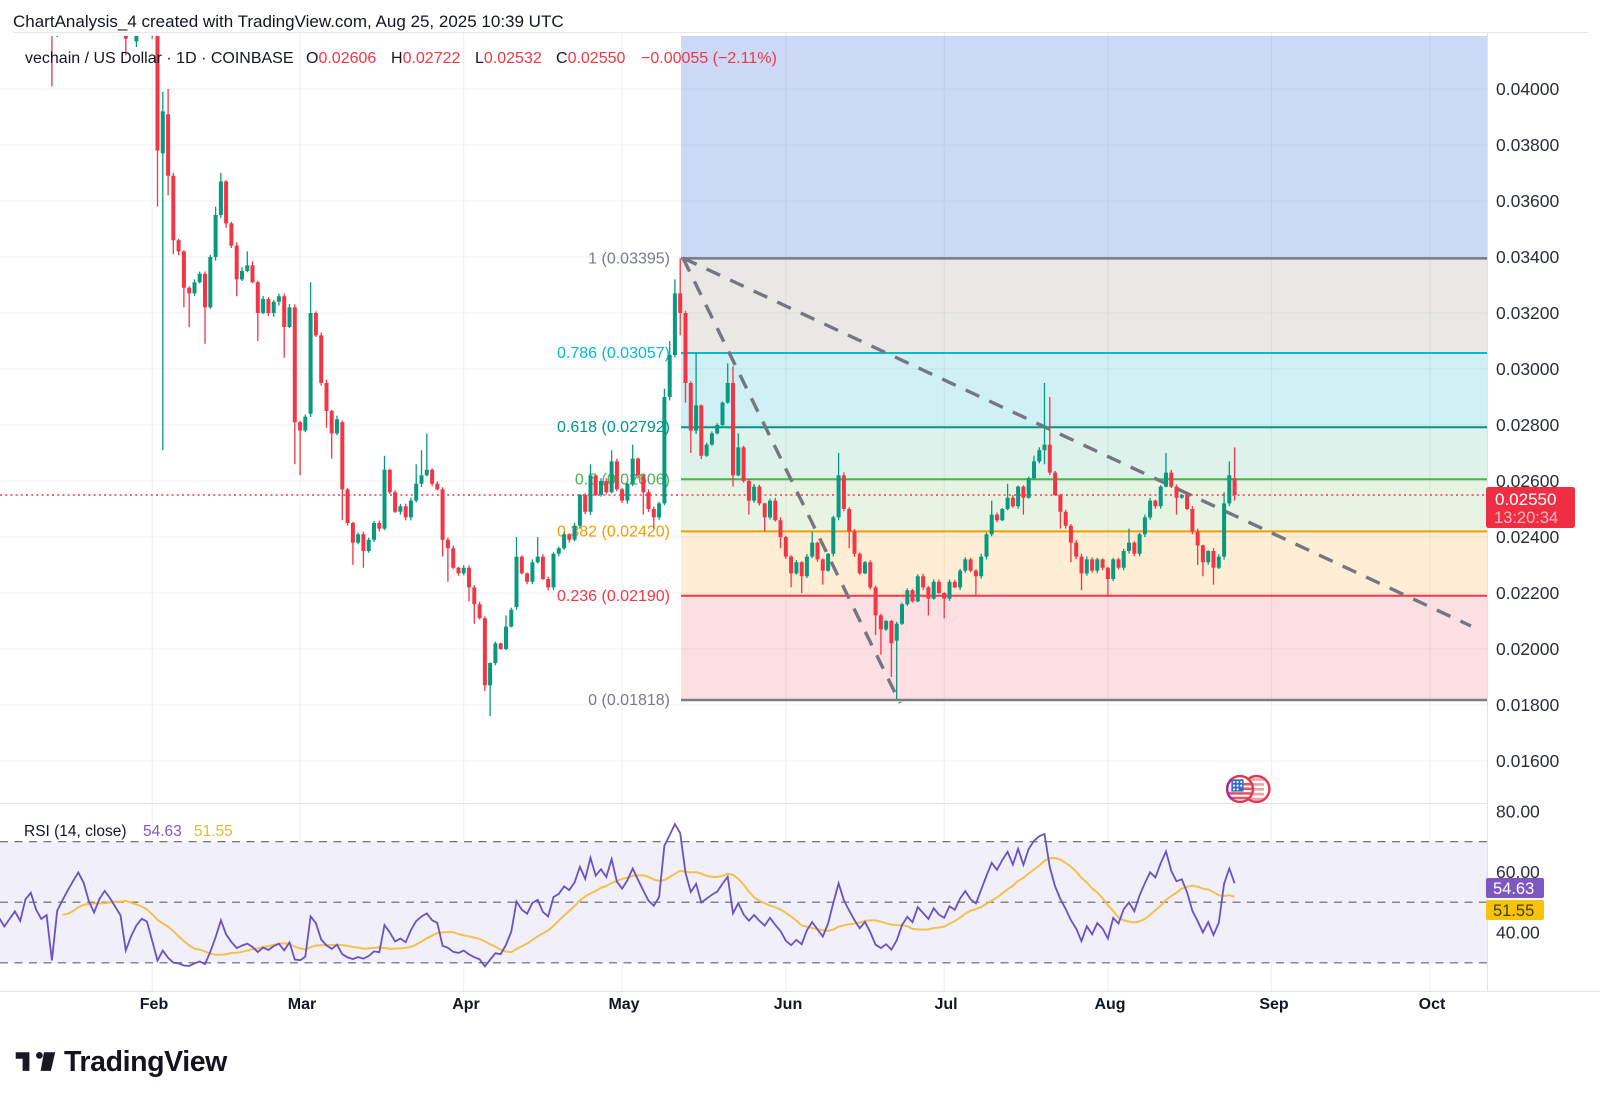 The image size is (1600, 1102). Describe the element at coordinates (1274, 1004) in the screenshot. I see `svg-text: Sep` at that location.